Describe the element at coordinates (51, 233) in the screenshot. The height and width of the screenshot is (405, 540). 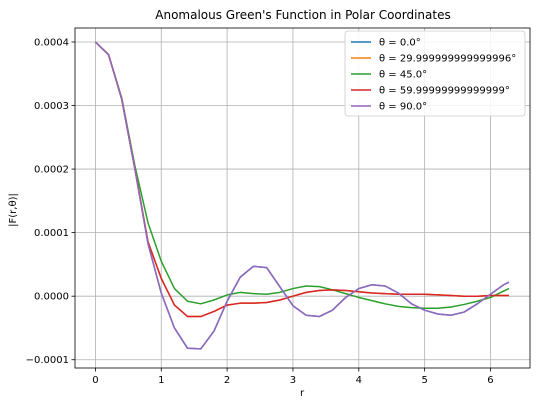
I see `y-tick-label: 0.0001` at that location.